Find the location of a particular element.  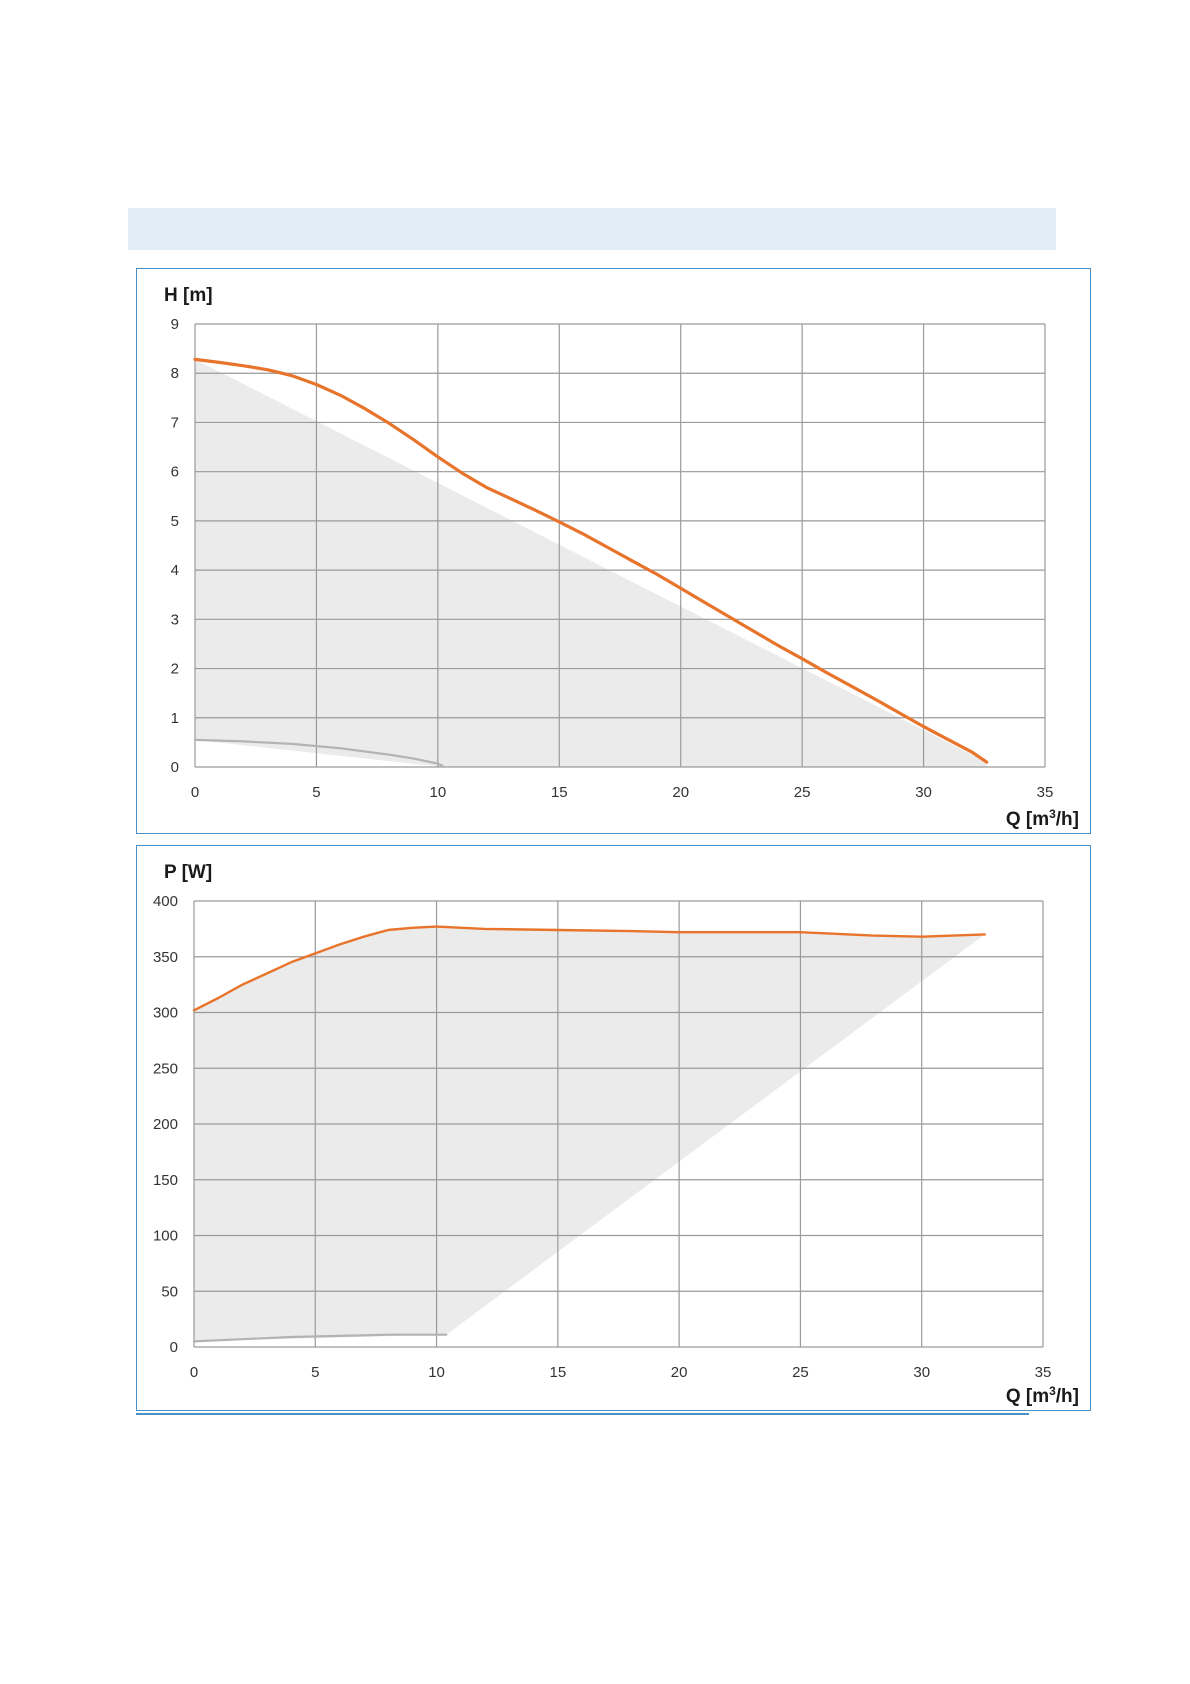

header-bar is located at coordinates (592, 229).